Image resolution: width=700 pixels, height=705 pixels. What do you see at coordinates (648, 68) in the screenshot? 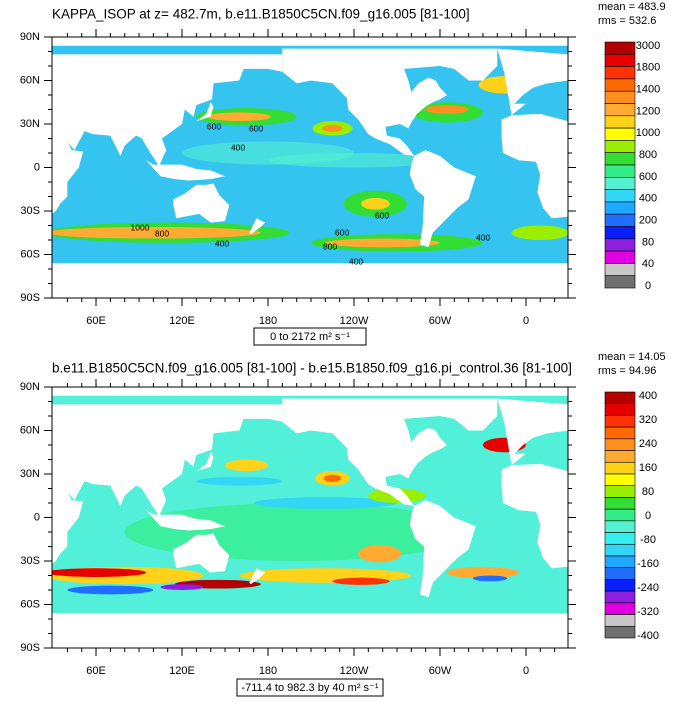
I see `colorbar-label: 1800` at bounding box center [648, 68].